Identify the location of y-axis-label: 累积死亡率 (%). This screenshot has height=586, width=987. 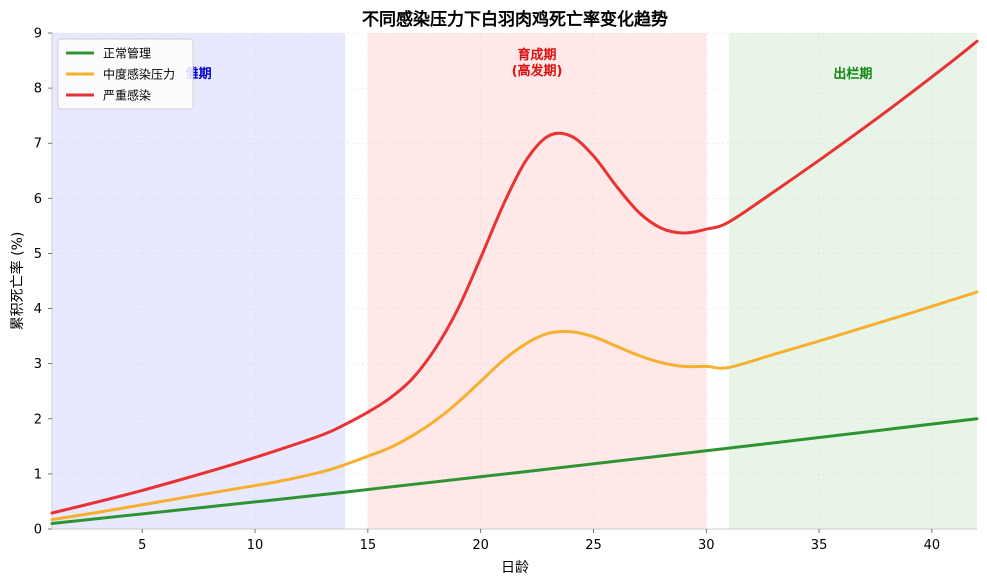
(17, 281).